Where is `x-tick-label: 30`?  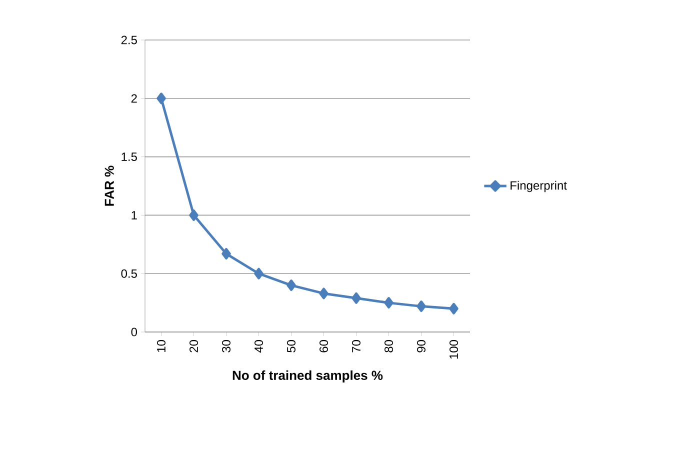 x-tick-label: 30 is located at coordinates (226, 346).